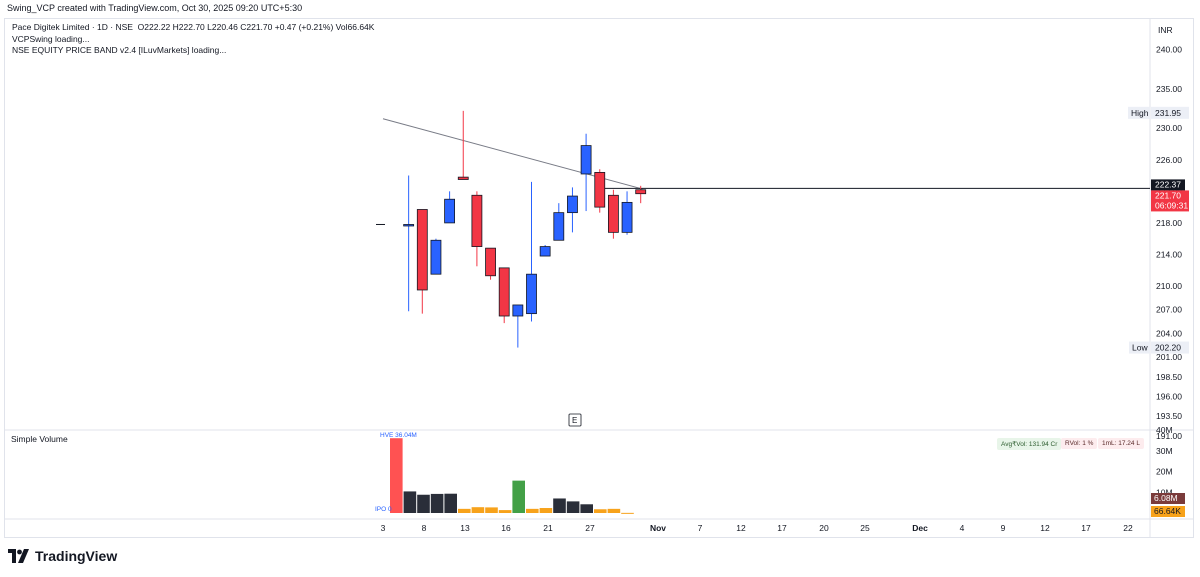  What do you see at coordinates (1169, 396) in the screenshot?
I see `price-tick-label: 196.00` at bounding box center [1169, 396].